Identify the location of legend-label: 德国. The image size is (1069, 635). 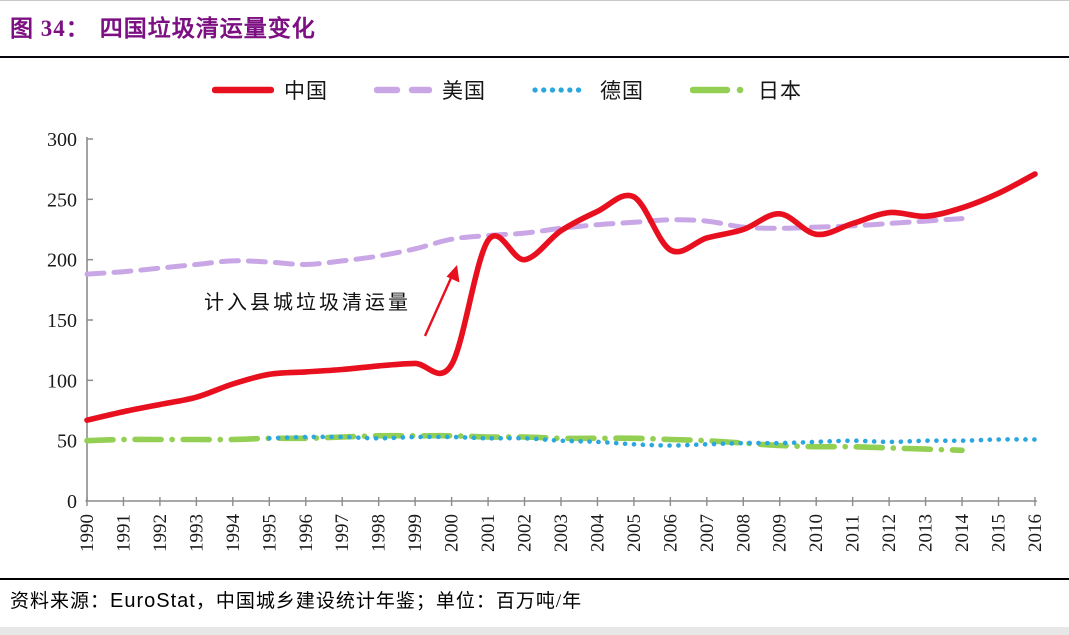
(622, 91).